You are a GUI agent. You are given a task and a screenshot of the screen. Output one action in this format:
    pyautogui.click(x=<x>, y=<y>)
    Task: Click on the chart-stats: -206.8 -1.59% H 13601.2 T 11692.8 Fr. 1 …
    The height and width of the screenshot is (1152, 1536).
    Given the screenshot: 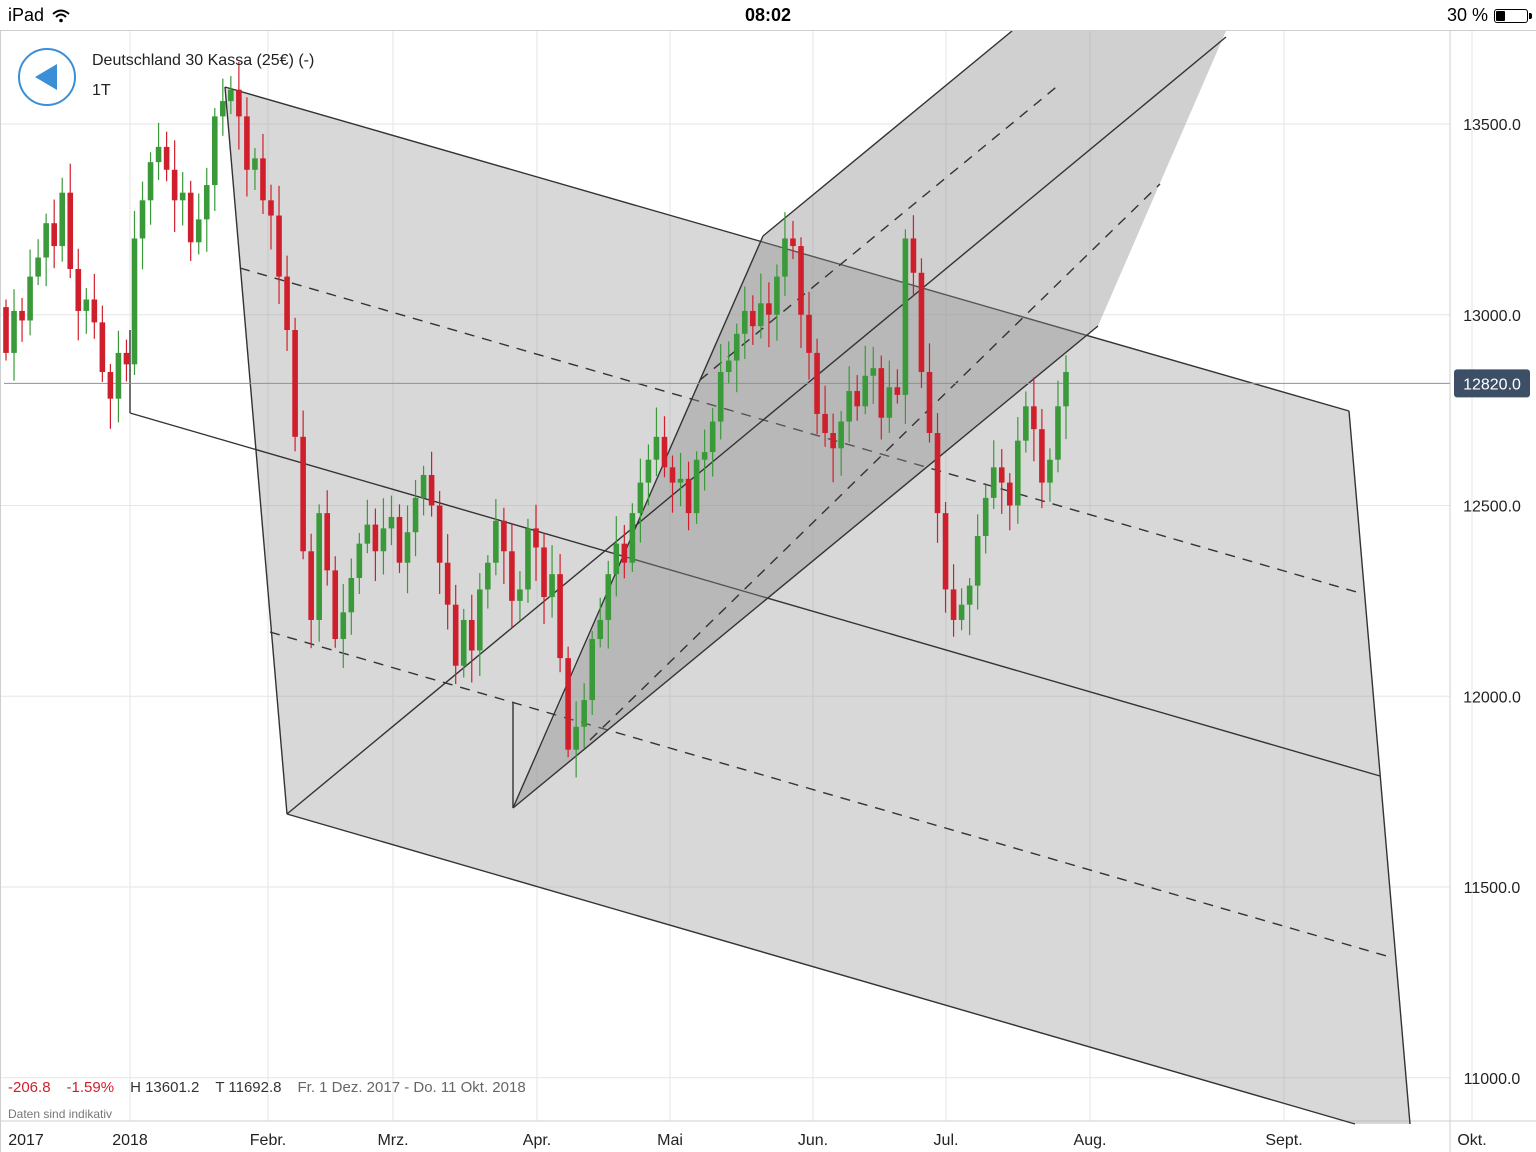 What is the action you would take?
    pyautogui.click(x=267, y=1087)
    